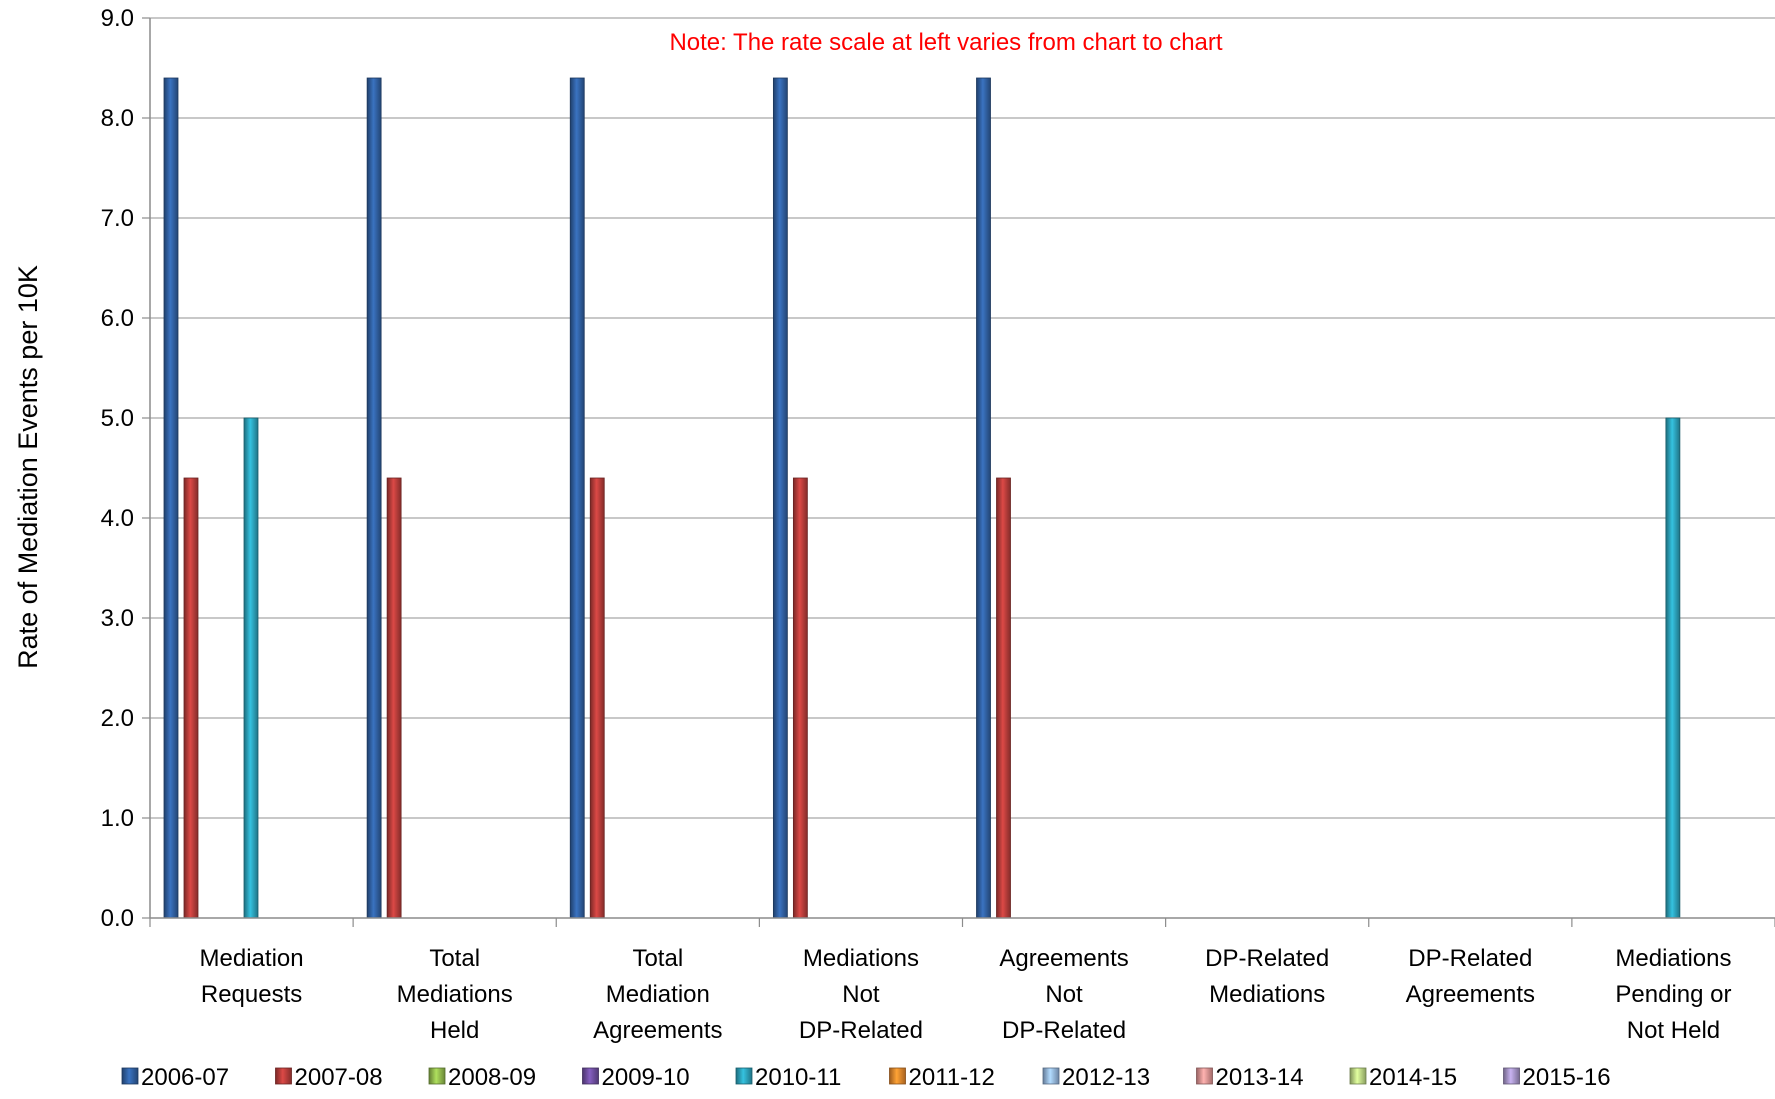 The height and width of the screenshot is (1099, 1775). Describe the element at coordinates (185, 1077) in the screenshot. I see `legend-label: 2006-07` at that location.